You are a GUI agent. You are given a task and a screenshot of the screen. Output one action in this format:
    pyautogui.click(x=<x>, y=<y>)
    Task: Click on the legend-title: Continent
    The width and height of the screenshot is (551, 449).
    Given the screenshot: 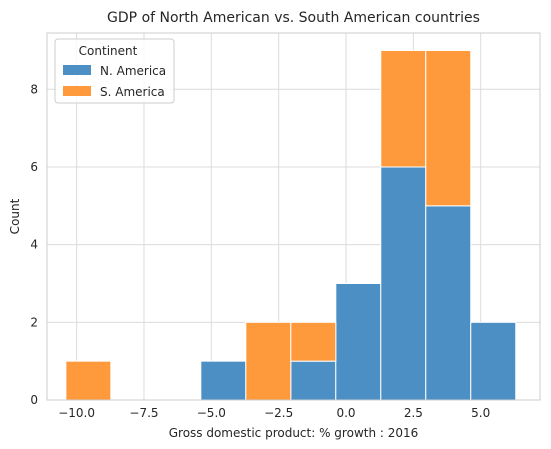 What is the action you would take?
    pyautogui.click(x=108, y=51)
    